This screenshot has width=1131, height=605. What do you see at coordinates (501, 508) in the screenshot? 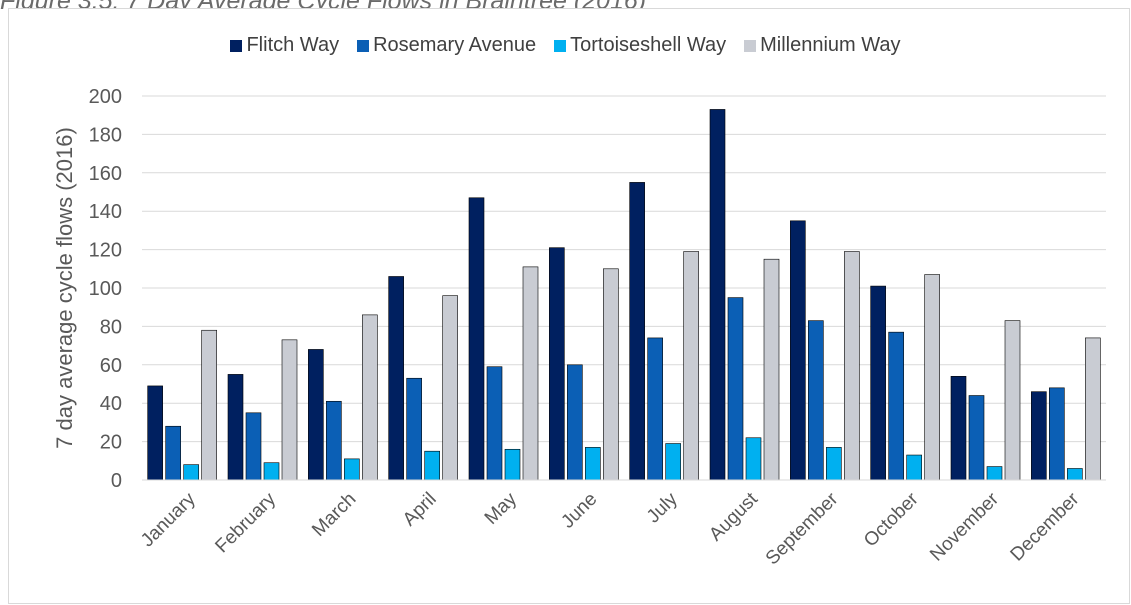
I see `x-tick-label: May` at bounding box center [501, 508].